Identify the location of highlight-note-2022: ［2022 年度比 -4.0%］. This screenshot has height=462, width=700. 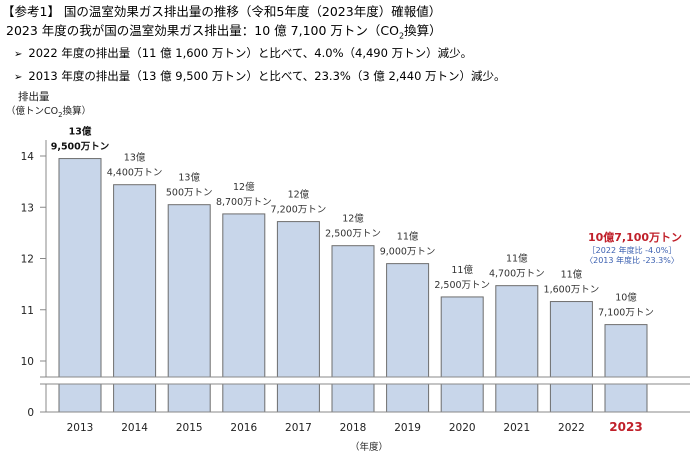
(632, 250).